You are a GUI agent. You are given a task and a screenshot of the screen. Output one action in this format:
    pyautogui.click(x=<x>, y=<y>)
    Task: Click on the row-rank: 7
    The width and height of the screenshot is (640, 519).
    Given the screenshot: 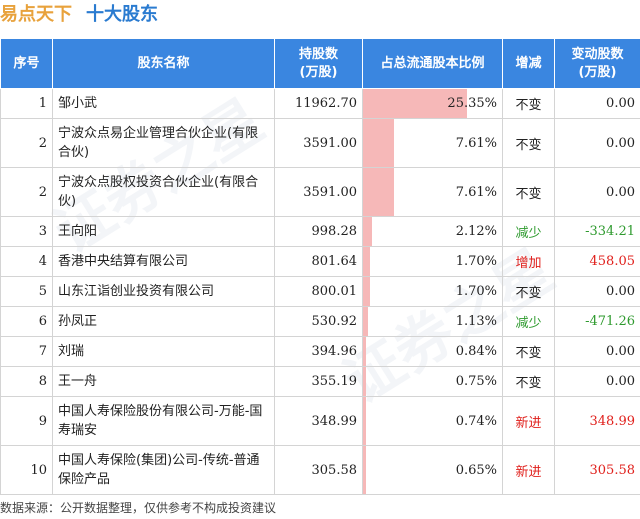 What is the action you would take?
    pyautogui.click(x=26, y=351)
    